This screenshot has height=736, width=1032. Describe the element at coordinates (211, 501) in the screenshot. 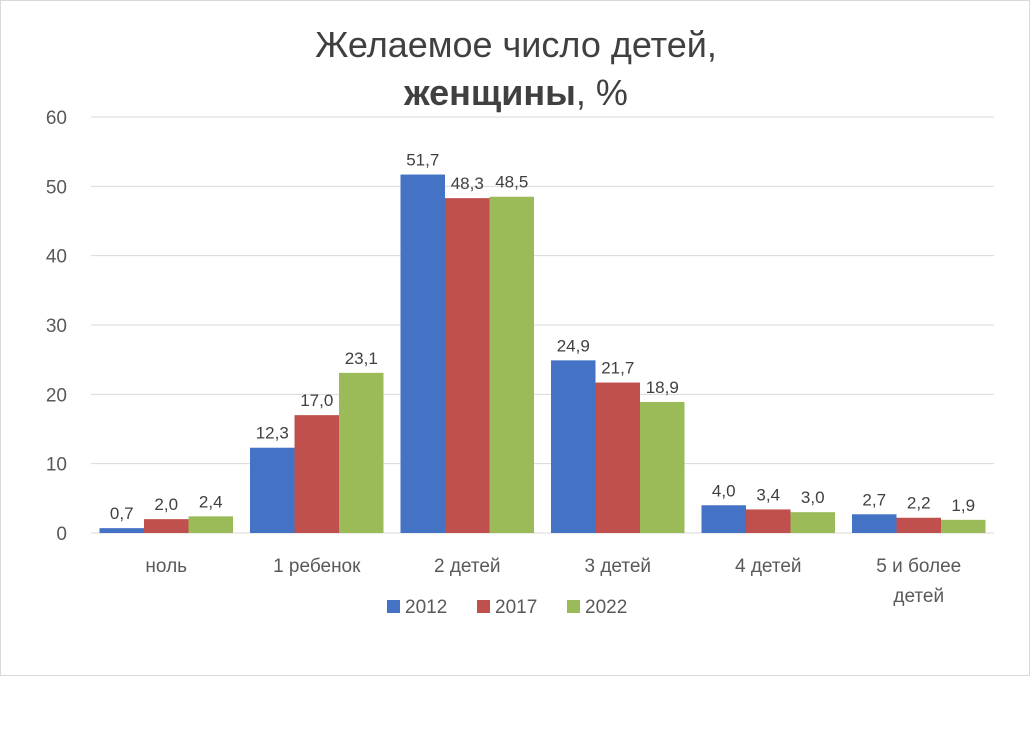

I see `data-label: 2,4` at that location.